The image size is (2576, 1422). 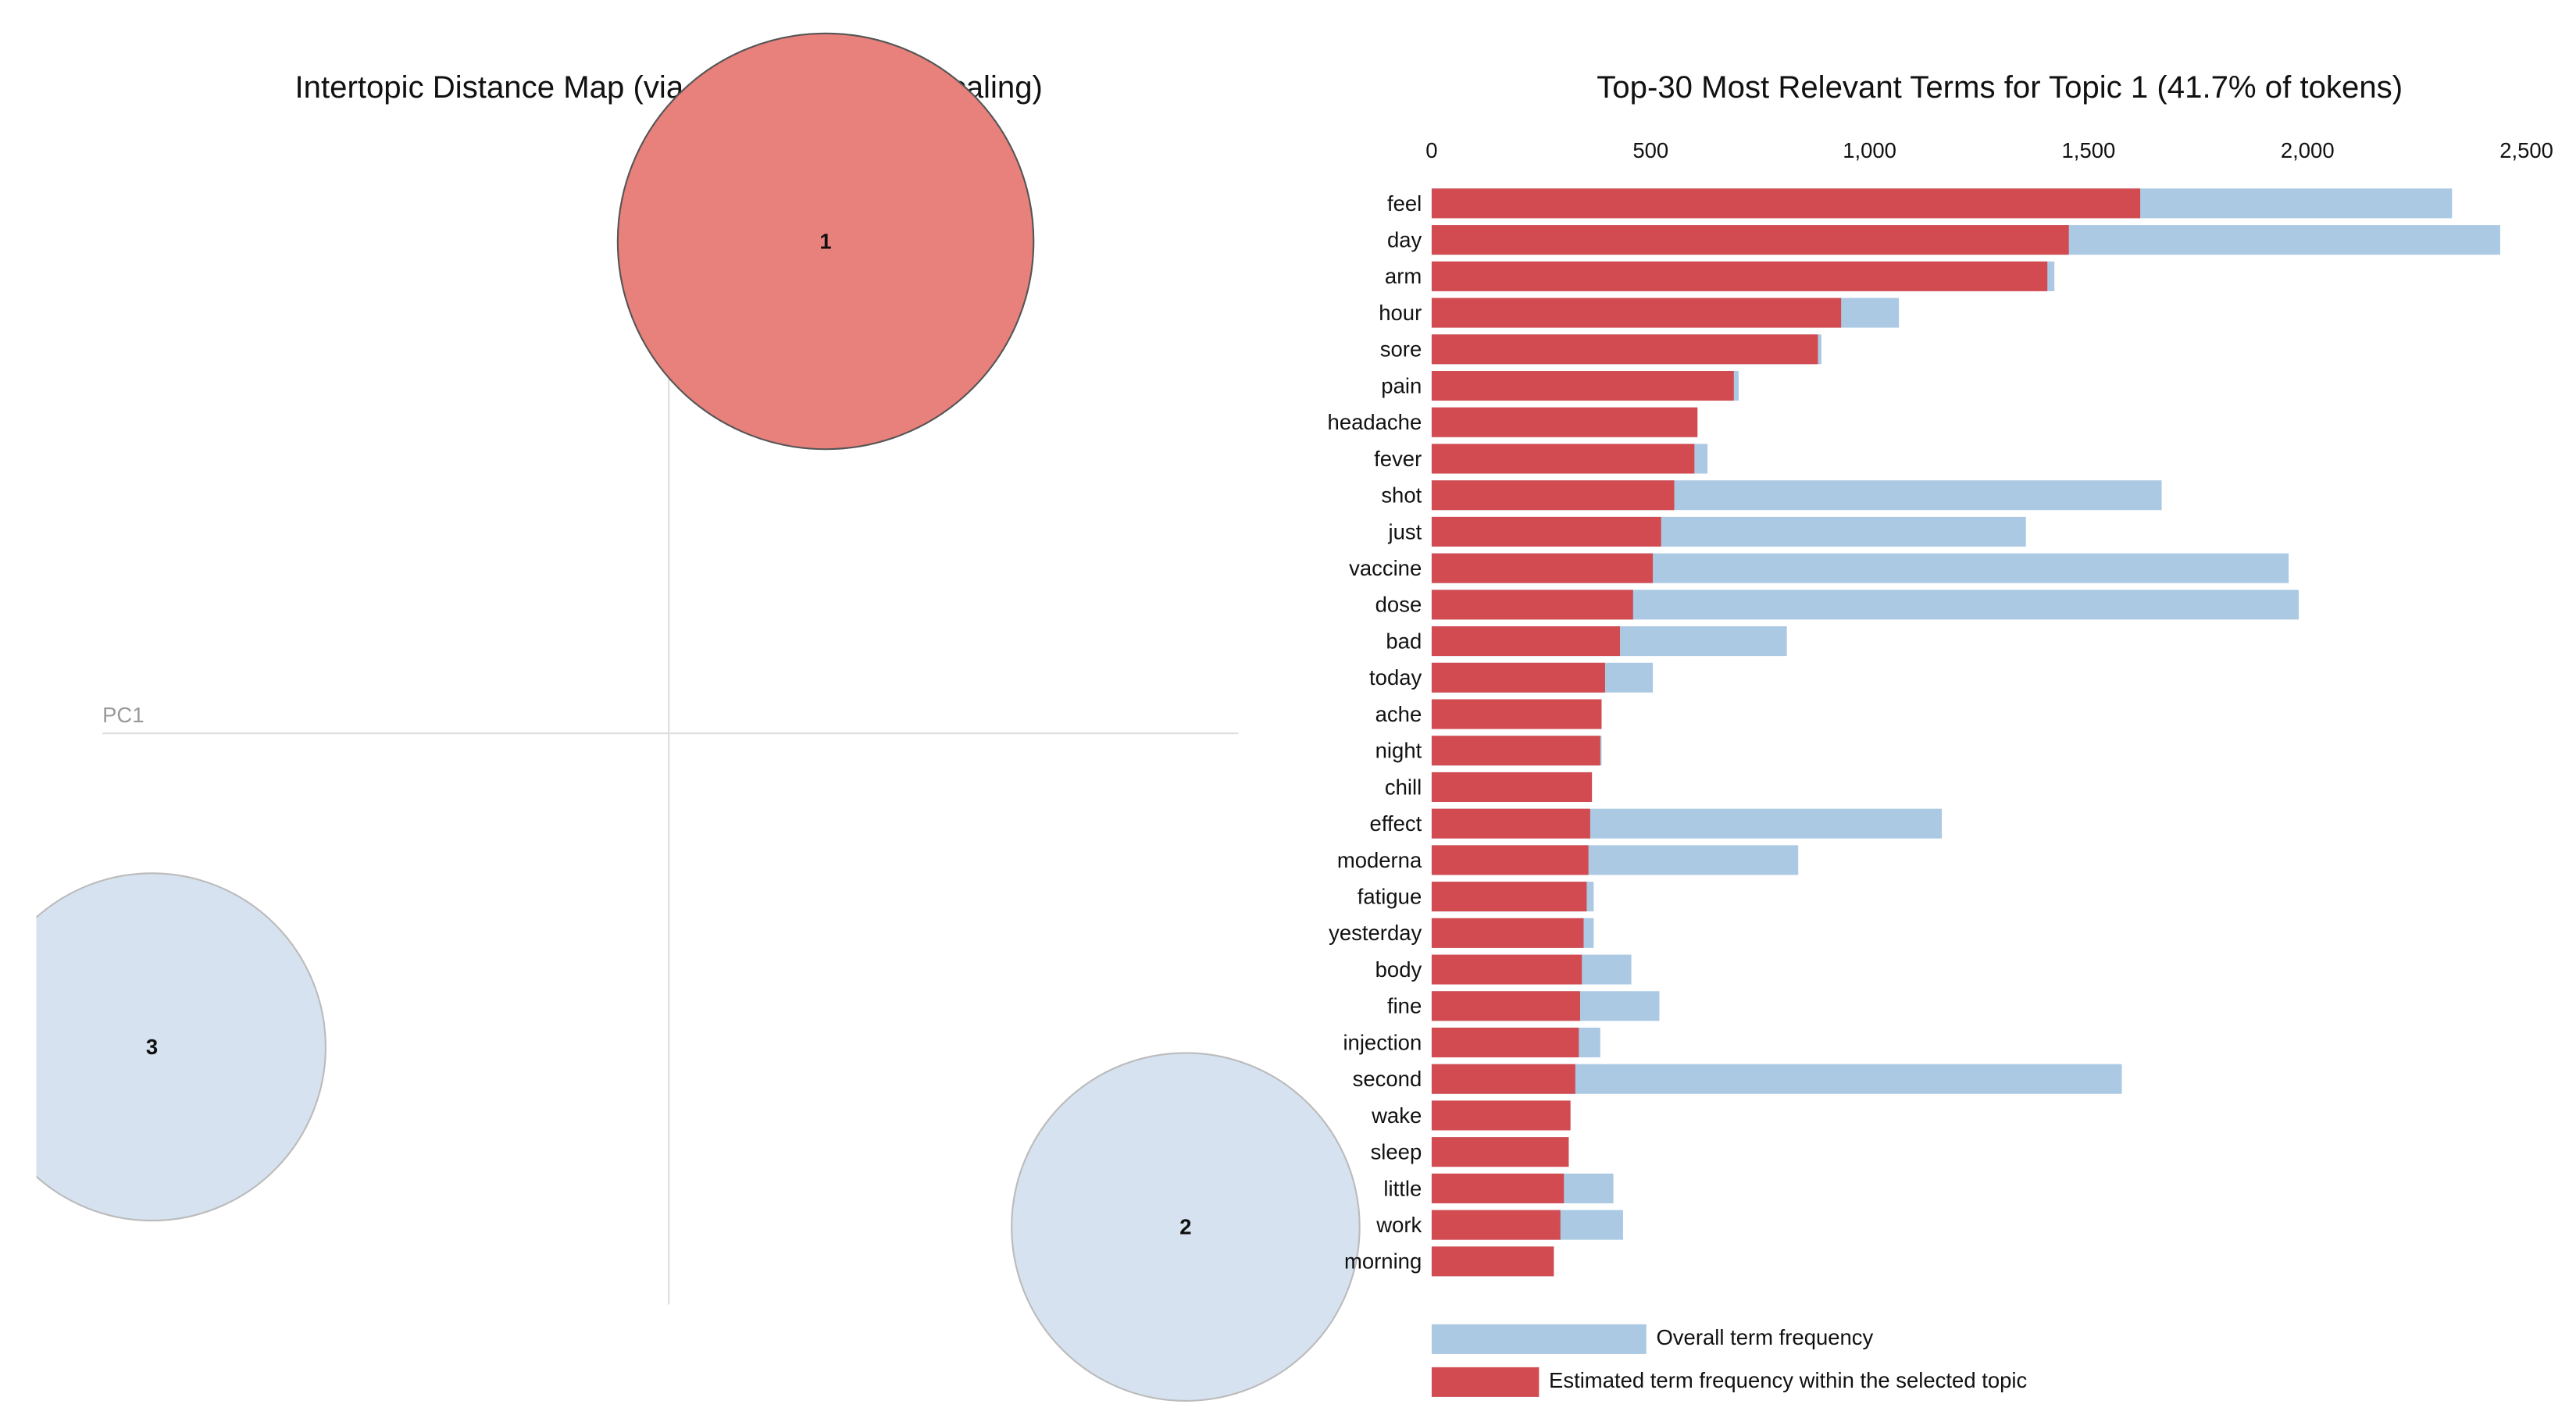 I want to click on y-tick-label: dose, so click(x=1398, y=605).